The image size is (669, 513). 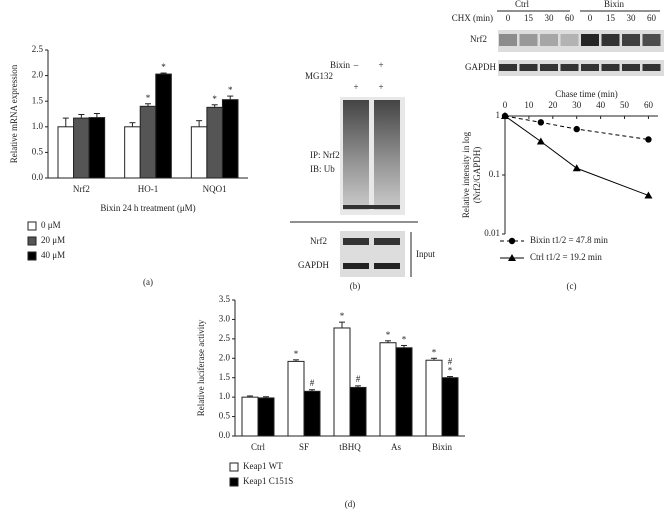 What do you see at coordinates (466, 174) in the screenshot?
I see `y-axis-label: Relative intensity in log` at bounding box center [466, 174].